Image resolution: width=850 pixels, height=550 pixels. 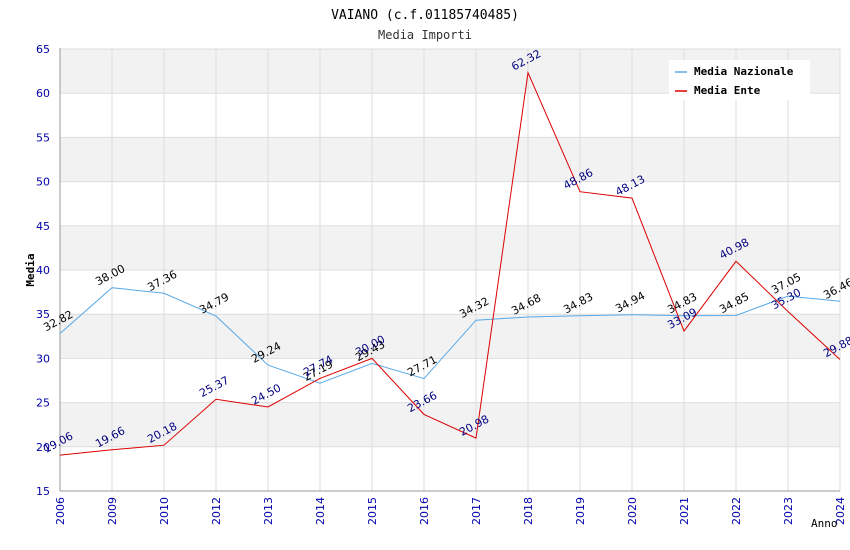 What do you see at coordinates (216, 511) in the screenshot?
I see `x-tick-2012: 2012` at bounding box center [216, 511].